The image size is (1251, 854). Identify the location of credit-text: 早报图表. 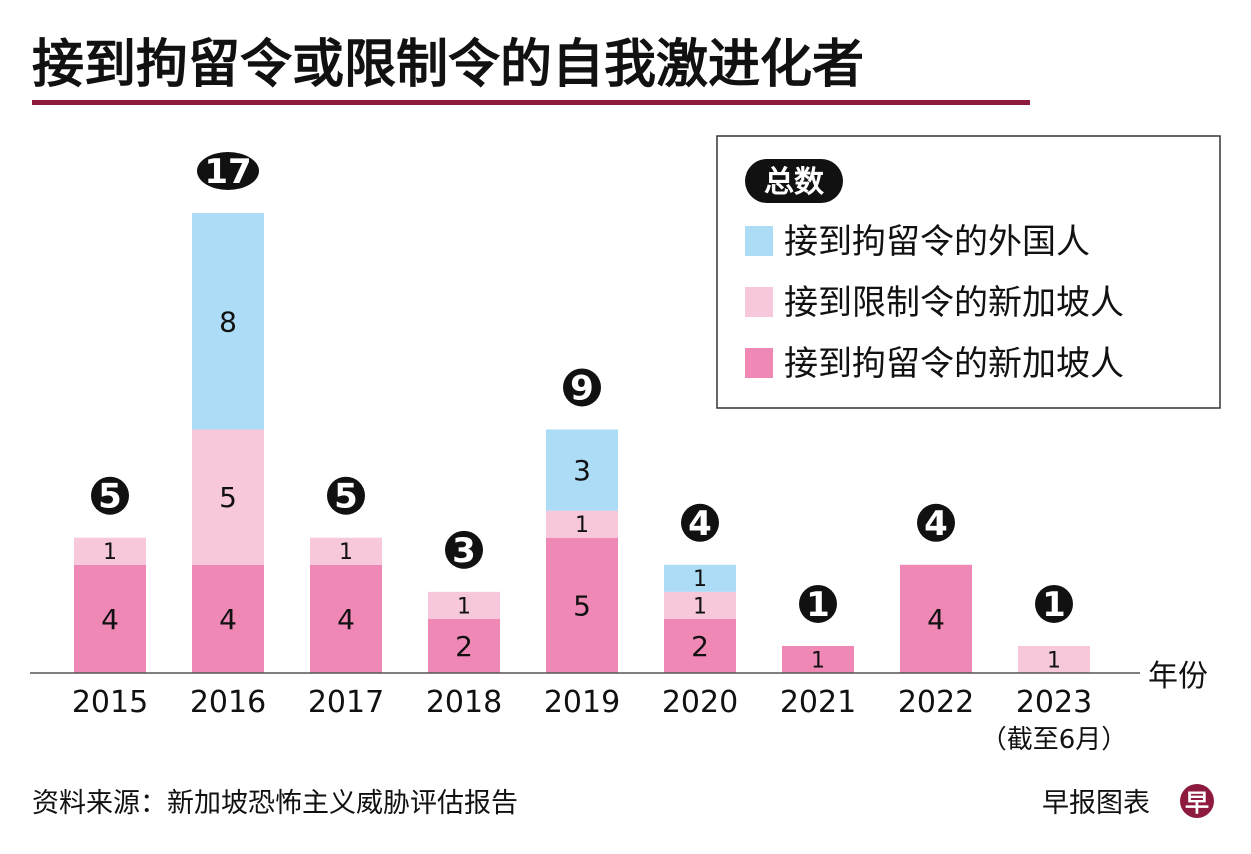
(1096, 803).